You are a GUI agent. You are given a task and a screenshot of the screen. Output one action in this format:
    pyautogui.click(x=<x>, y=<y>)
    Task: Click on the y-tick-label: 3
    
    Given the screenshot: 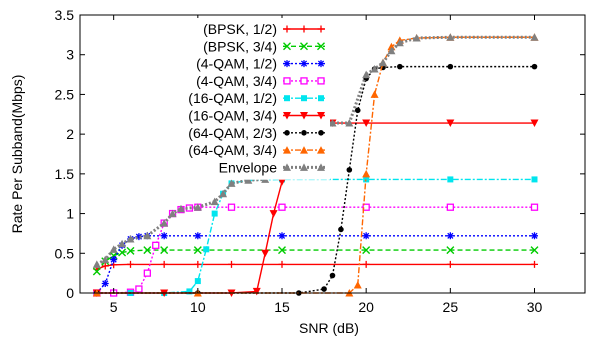 What is the action you would take?
    pyautogui.click(x=70, y=55)
    